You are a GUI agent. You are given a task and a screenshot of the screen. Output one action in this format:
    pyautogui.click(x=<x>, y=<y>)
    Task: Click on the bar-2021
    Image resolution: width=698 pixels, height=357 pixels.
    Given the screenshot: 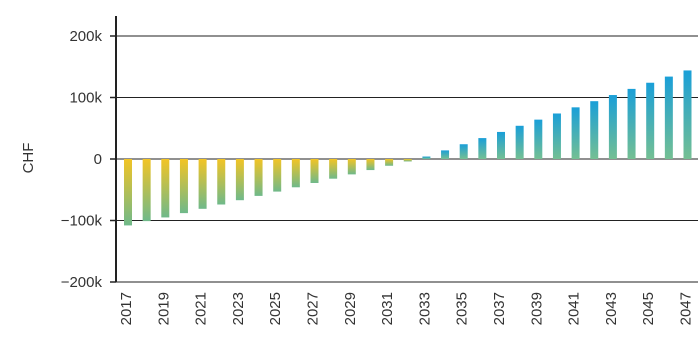 What is the action you would take?
    pyautogui.click(x=202, y=184)
    